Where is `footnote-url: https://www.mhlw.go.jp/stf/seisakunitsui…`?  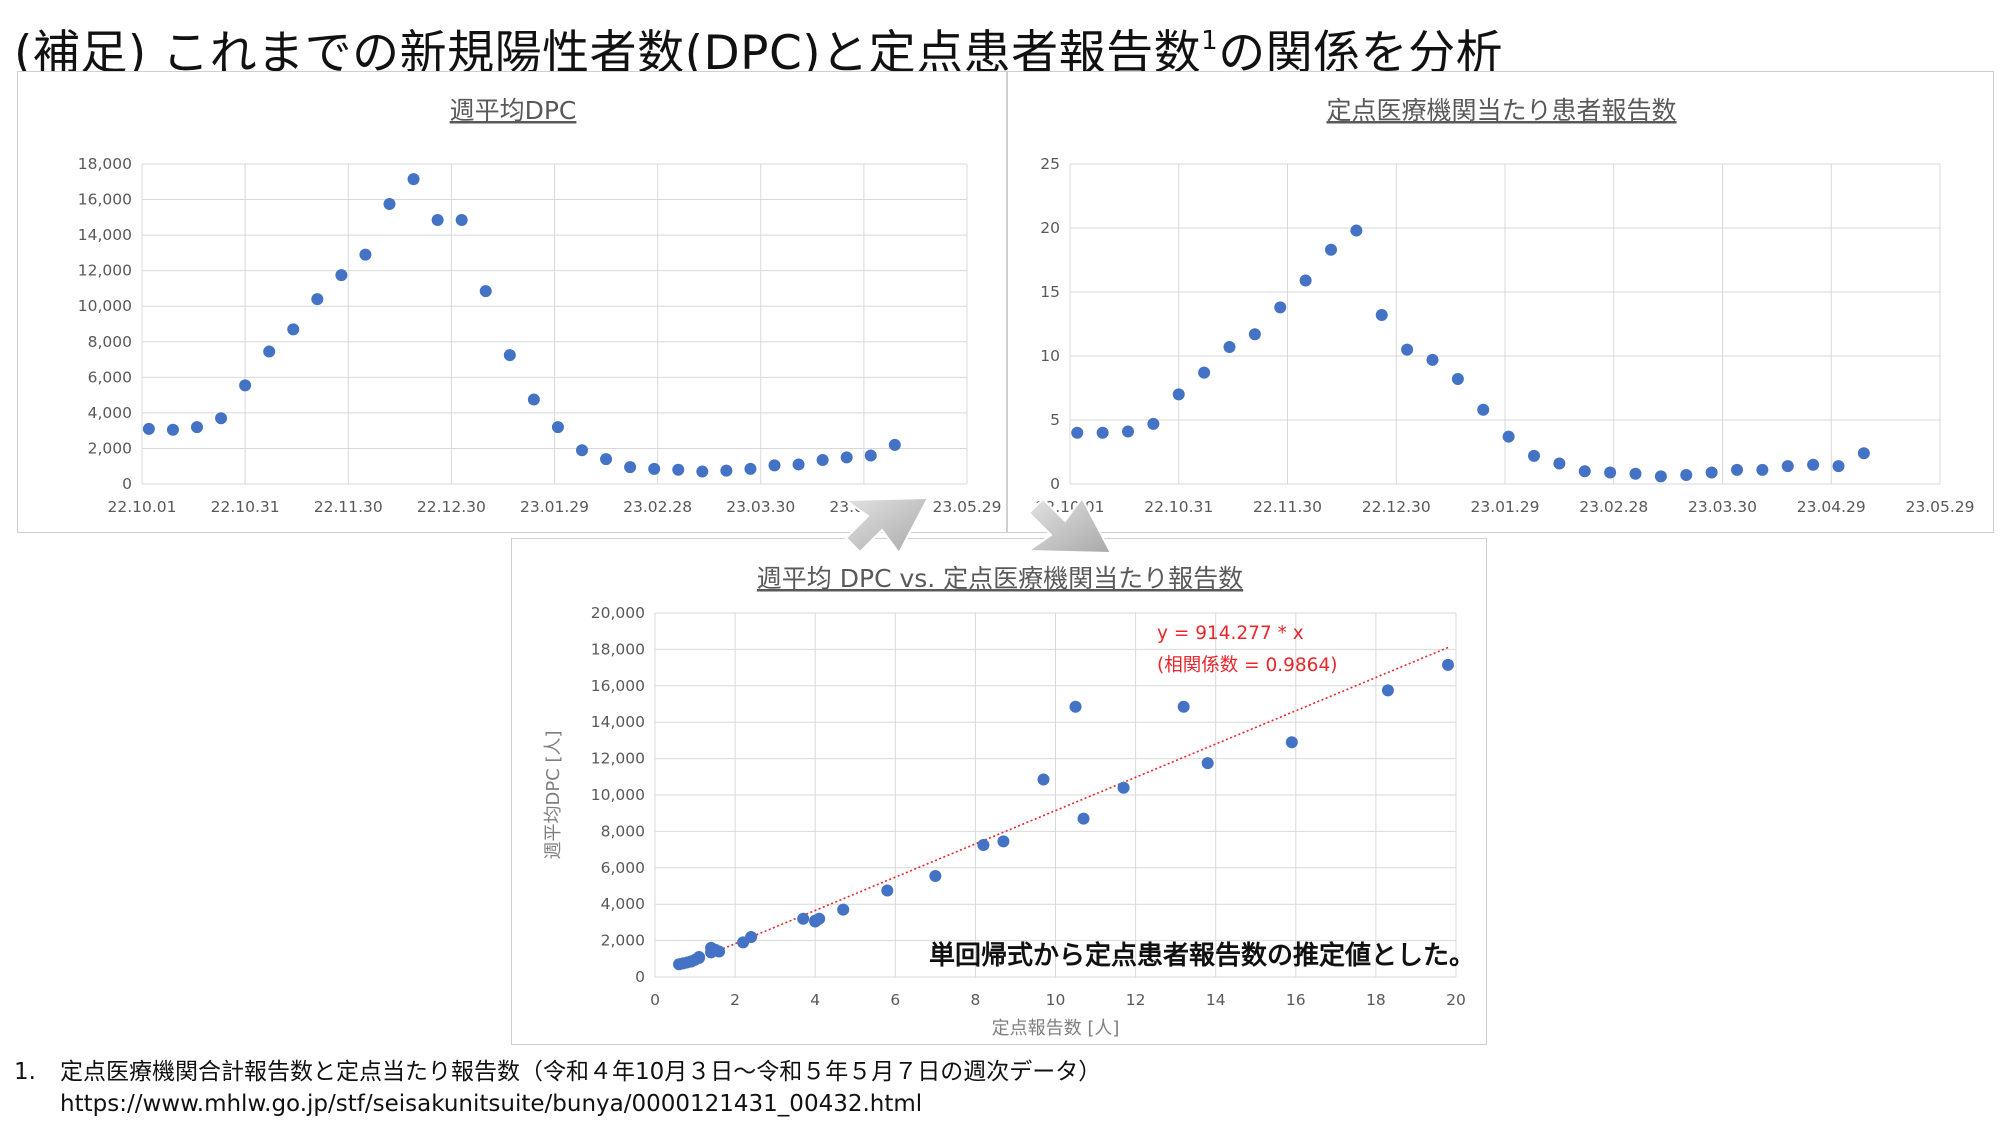
footnote-url: https://www.mhlw.go.jp/stf/seisakunitsui… is located at coordinates (491, 1104).